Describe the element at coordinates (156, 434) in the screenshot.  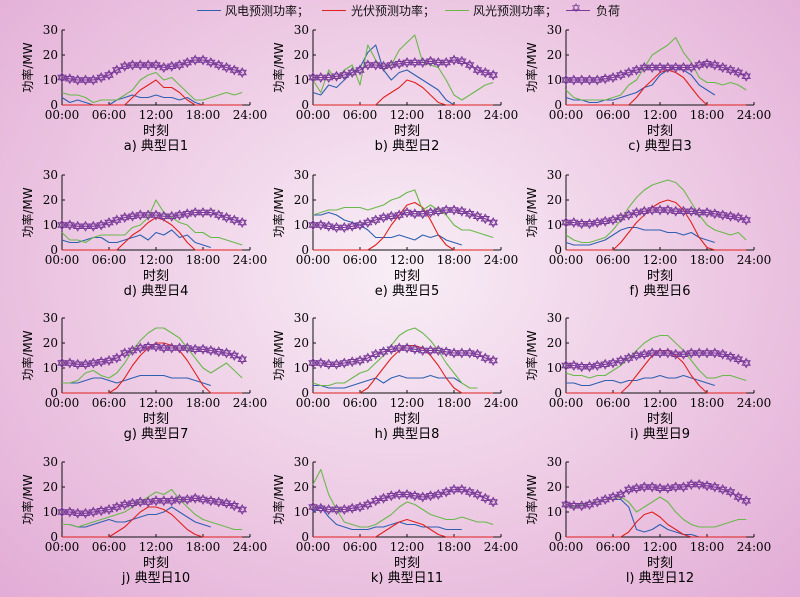
I see `chart-title: g) 典型日7` at that location.